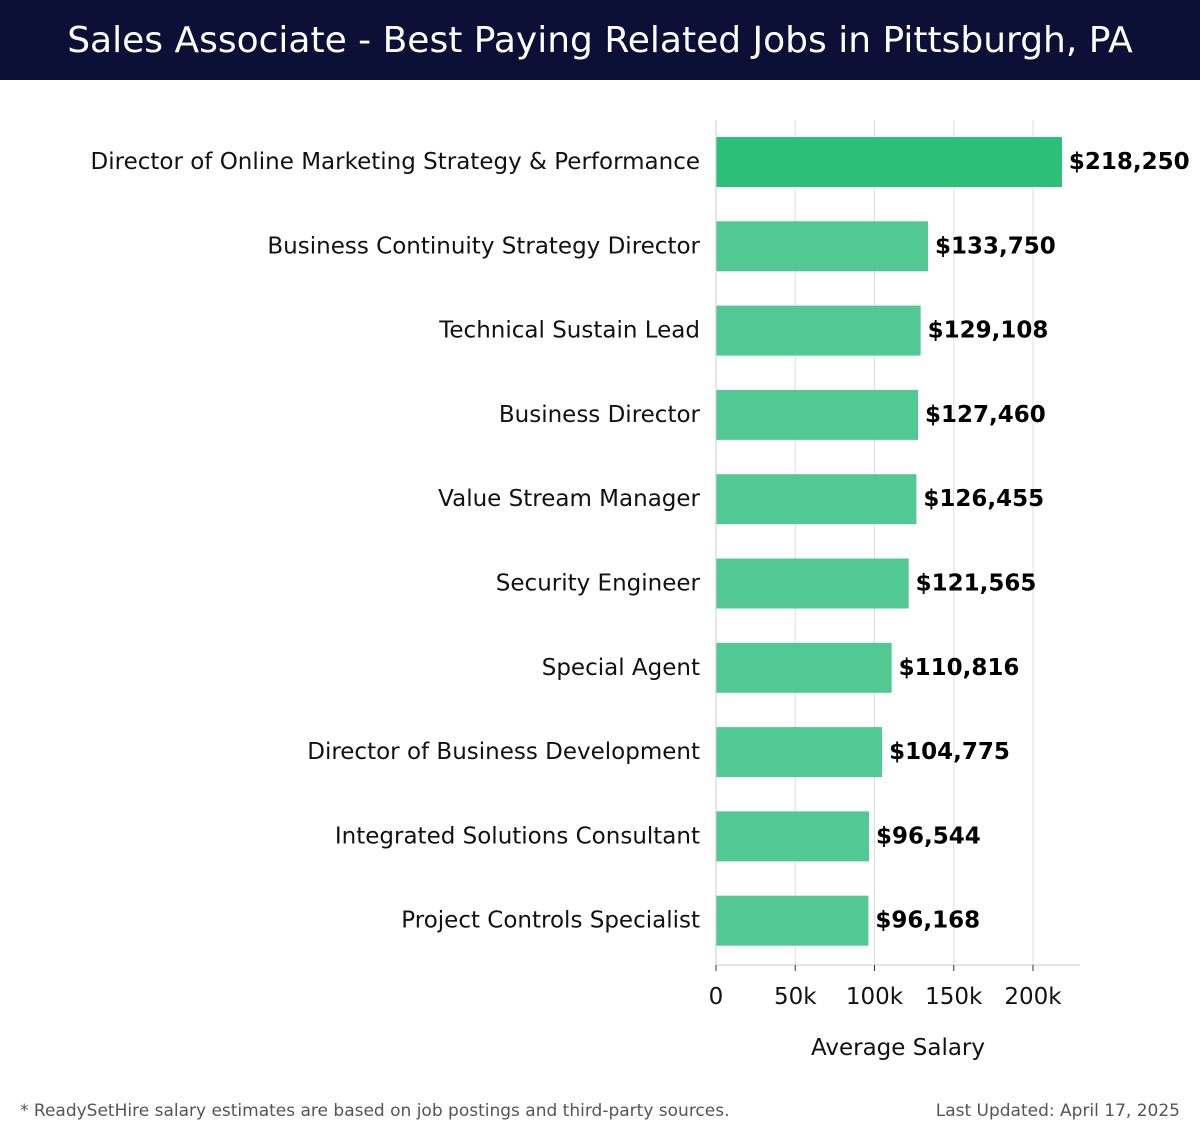 This screenshot has width=1200, height=1140. What do you see at coordinates (1033, 997) in the screenshot?
I see `x-tick-label-4: 200k` at bounding box center [1033, 997].